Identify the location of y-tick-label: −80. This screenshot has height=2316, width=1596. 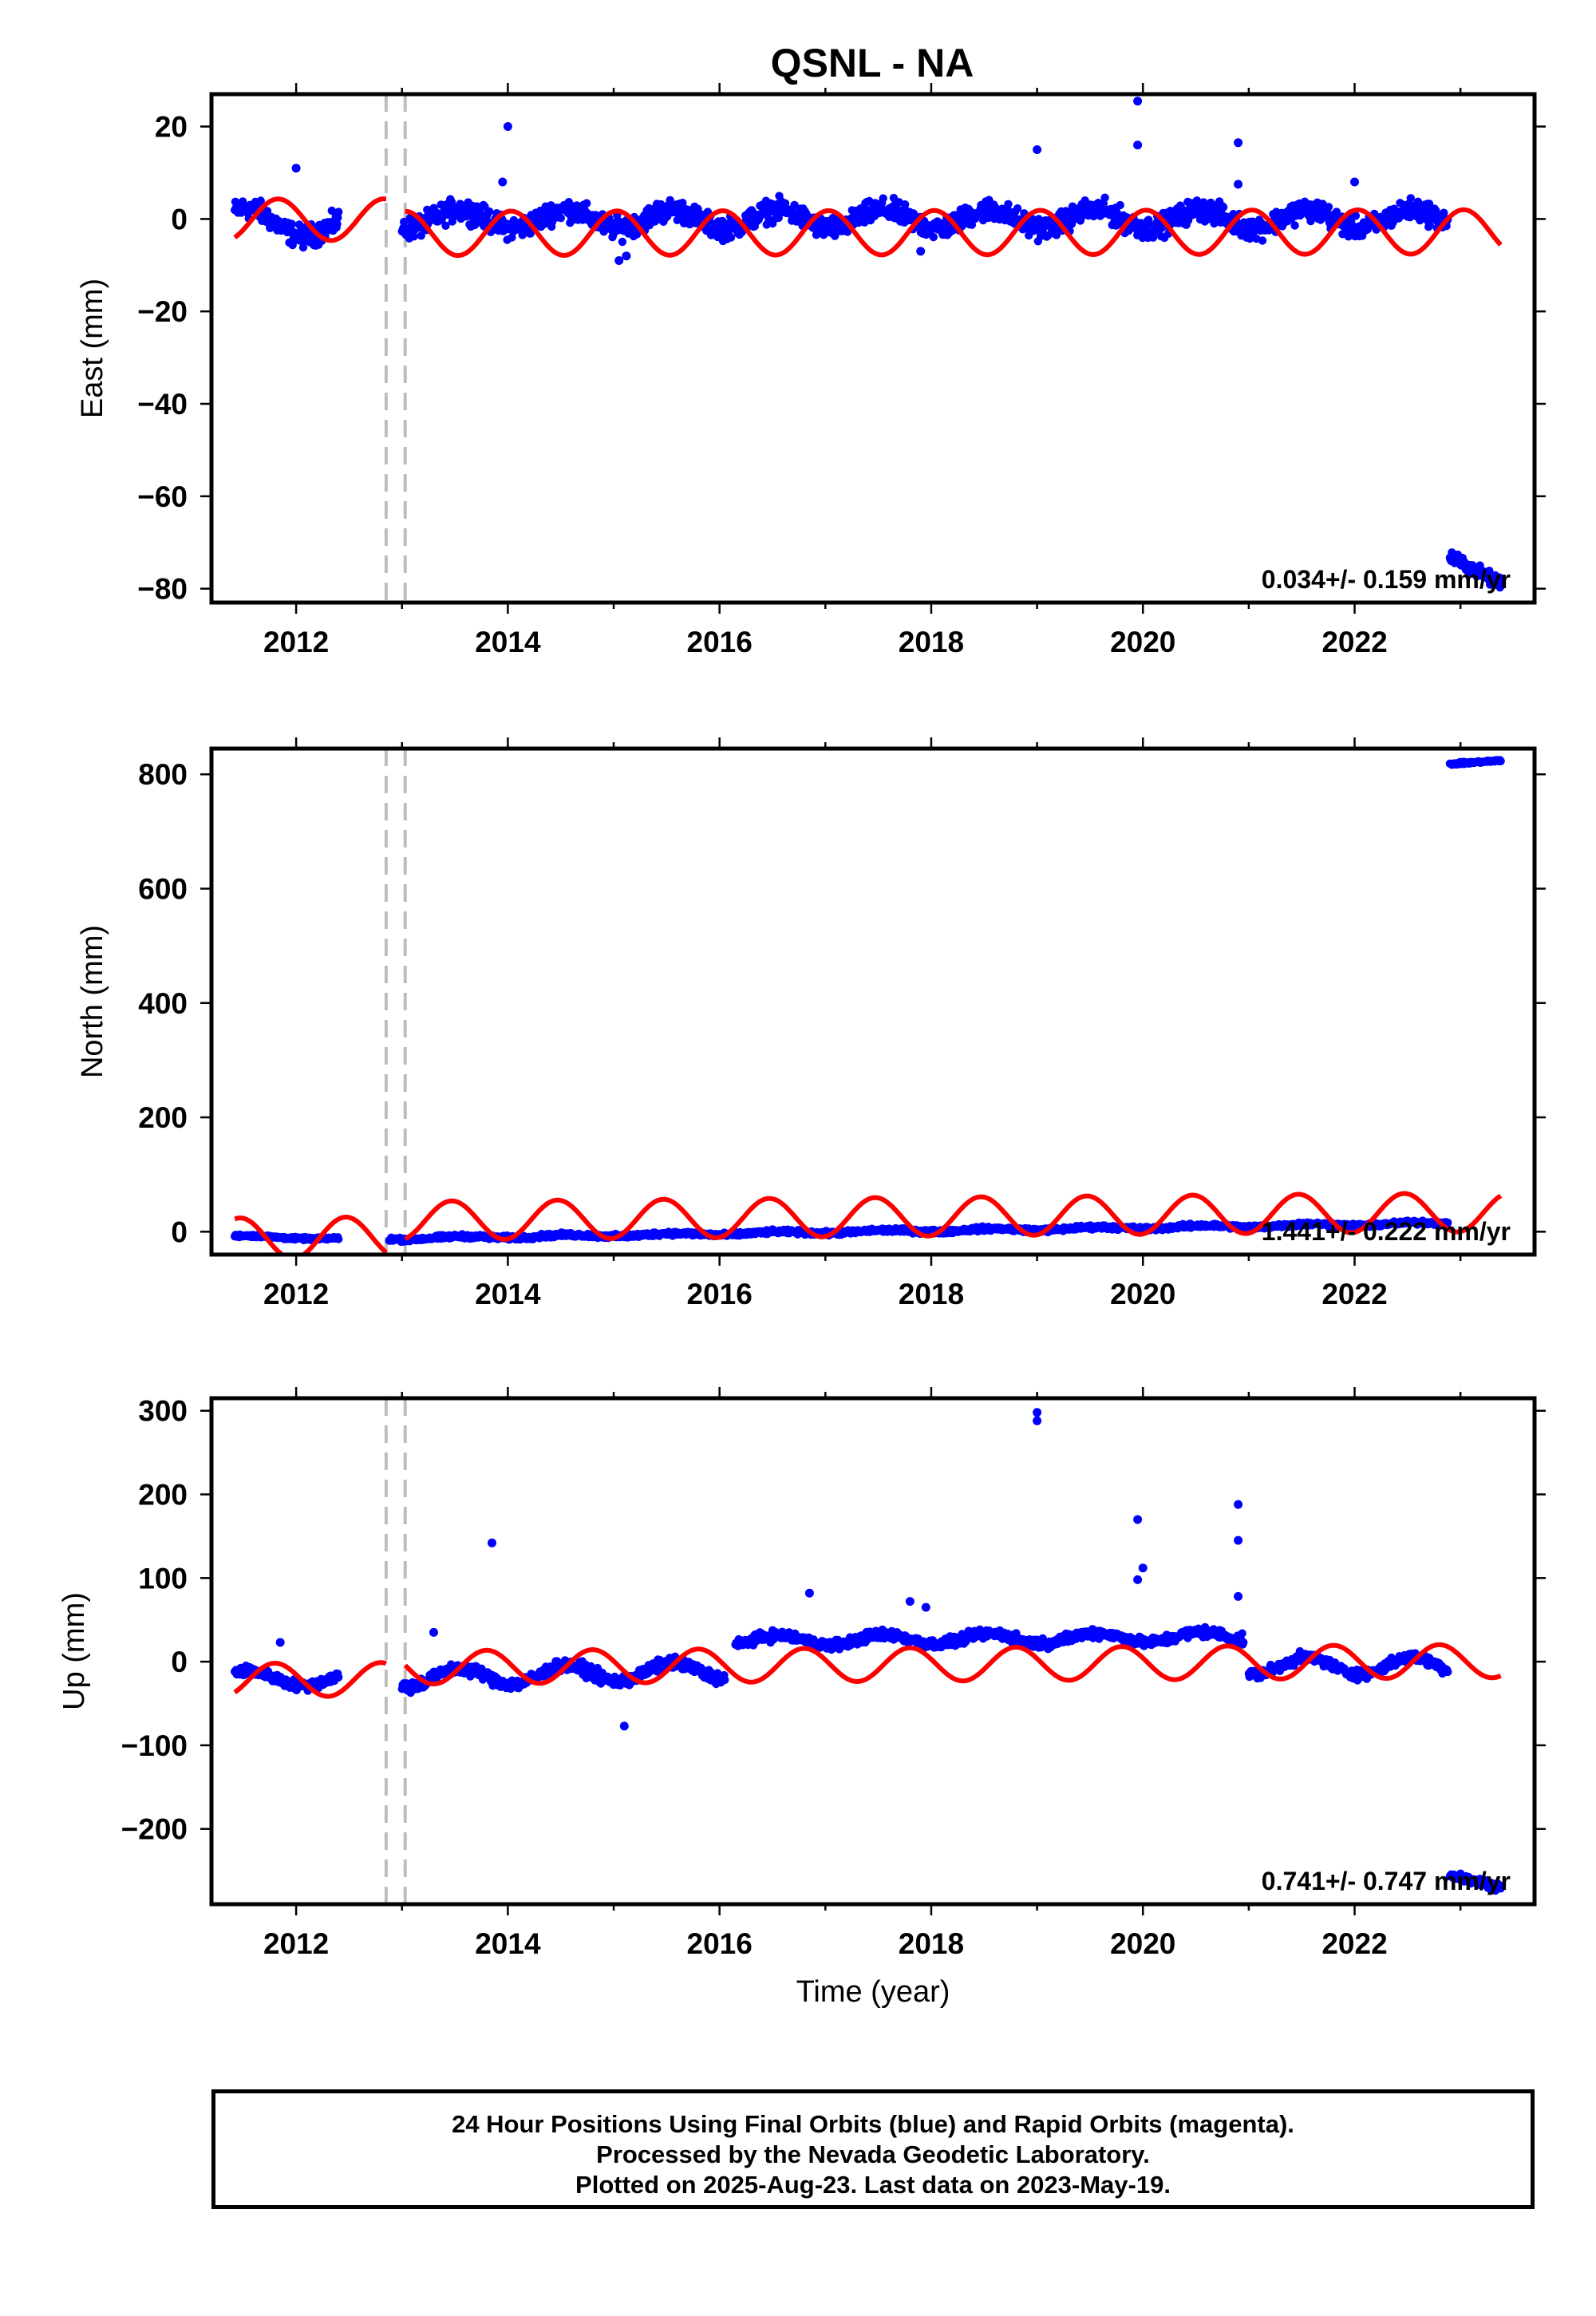
(162, 589).